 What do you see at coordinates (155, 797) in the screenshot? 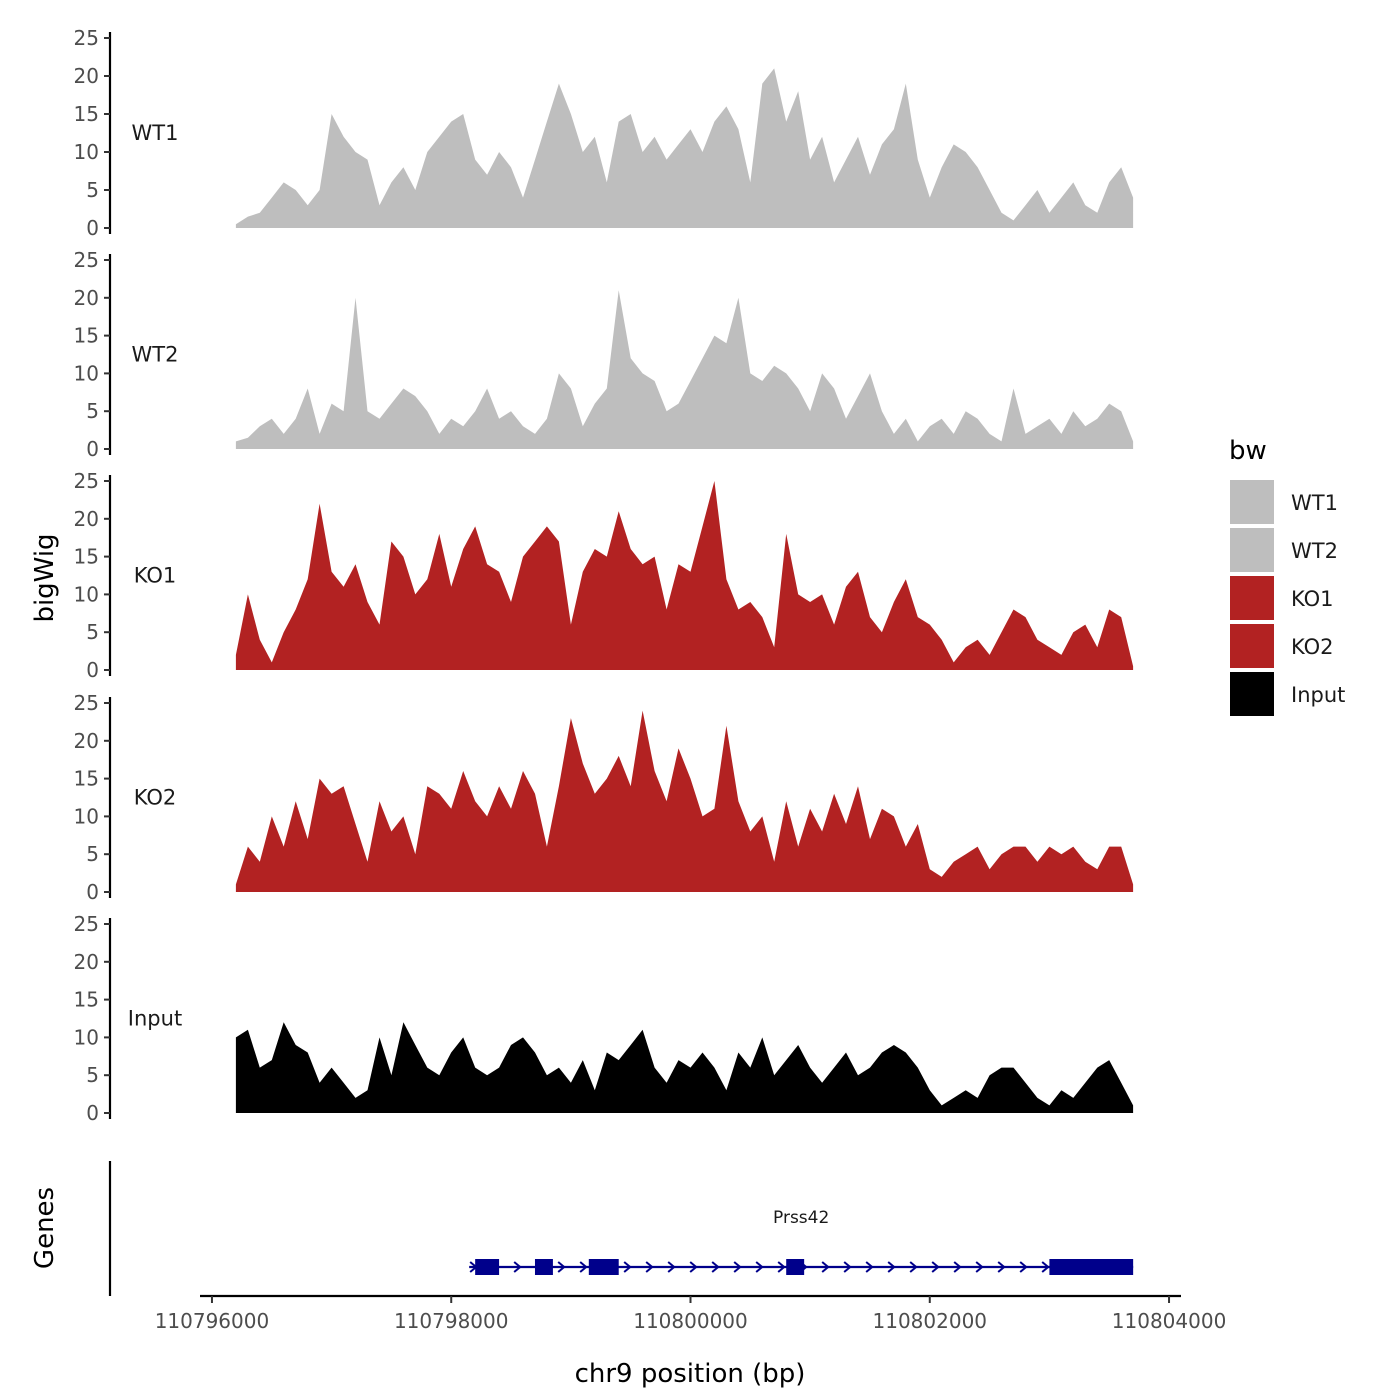
I see `track-label-ko2: KO2` at bounding box center [155, 797].